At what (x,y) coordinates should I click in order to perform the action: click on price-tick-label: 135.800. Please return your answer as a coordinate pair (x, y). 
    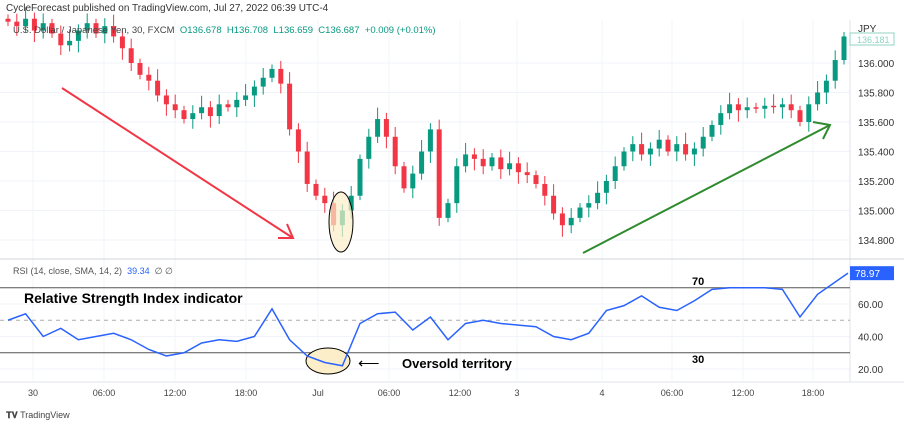
    Looking at the image, I should click on (876, 94).